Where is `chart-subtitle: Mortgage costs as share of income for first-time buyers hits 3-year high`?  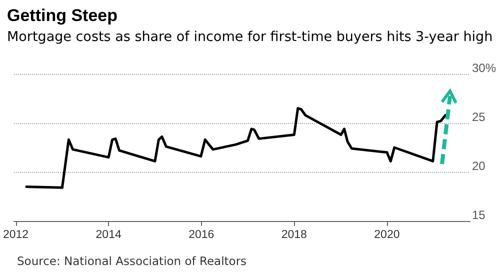 chart-subtitle: Mortgage costs as share of income for first-time buyers hits 3-year high is located at coordinates (250, 37).